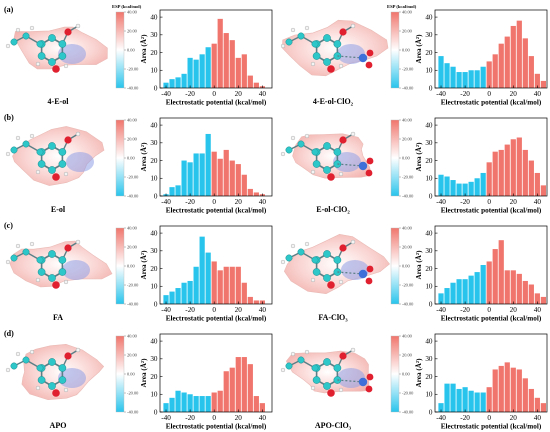 This screenshot has height=432, width=550. Describe the element at coordinates (9, 333) in the screenshot. I see `panel-label: (d)` at that location.